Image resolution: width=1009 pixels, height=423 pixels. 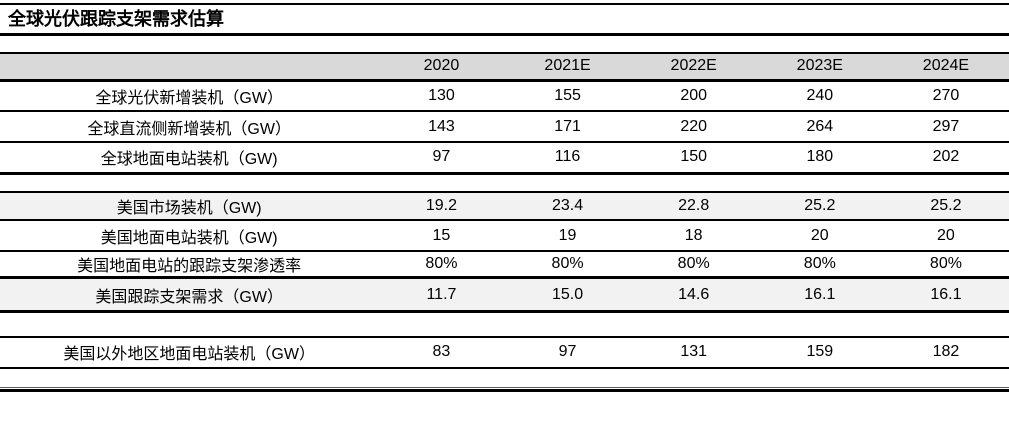 I want to click on table-row: 美国以外地区地面电站装机（GW） 83 97 131 159 182, so click(x=504, y=352).